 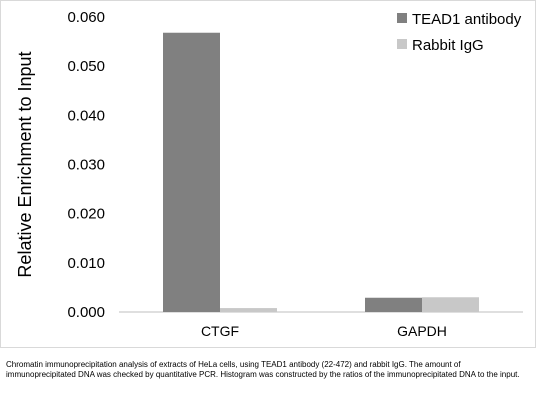 I want to click on y-tick-label: 0.040, so click(x=86, y=115).